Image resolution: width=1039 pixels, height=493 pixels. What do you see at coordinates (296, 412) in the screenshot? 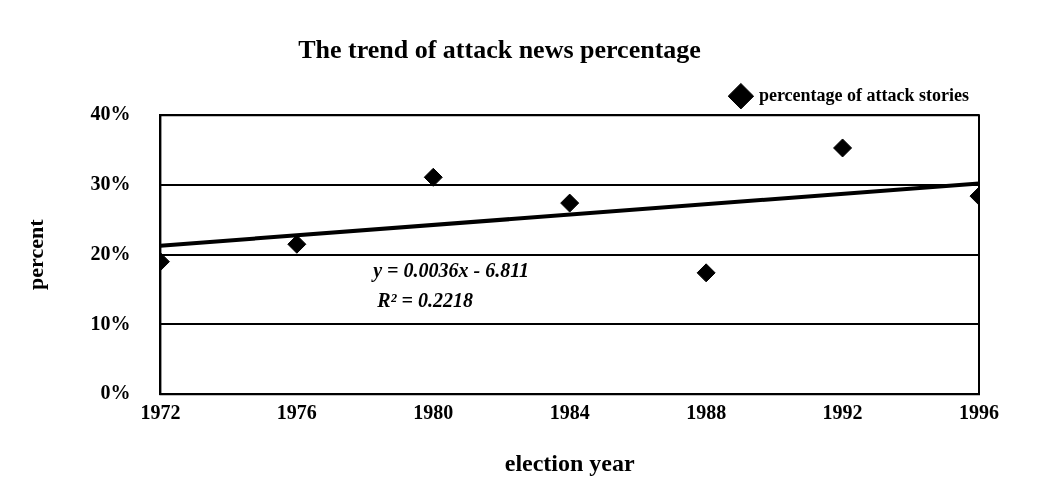
I see `x-tick-label: 1976` at bounding box center [296, 412].